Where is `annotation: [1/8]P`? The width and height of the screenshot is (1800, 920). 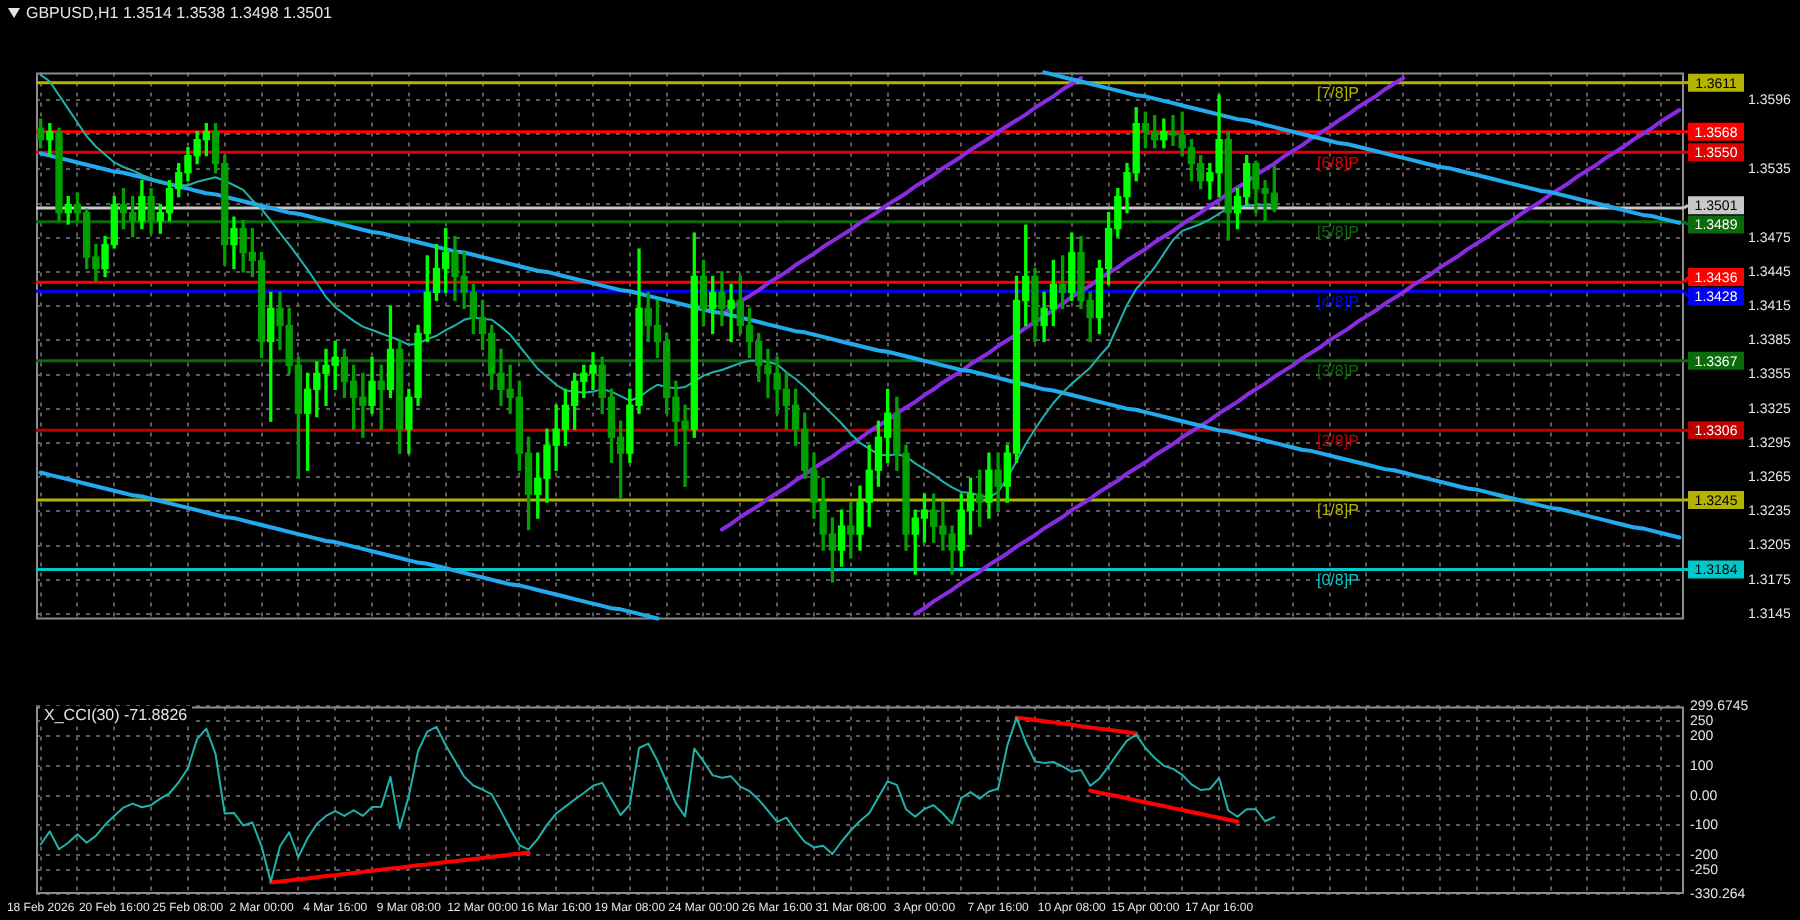
annotation: [1/8]P is located at coordinates (1338, 510).